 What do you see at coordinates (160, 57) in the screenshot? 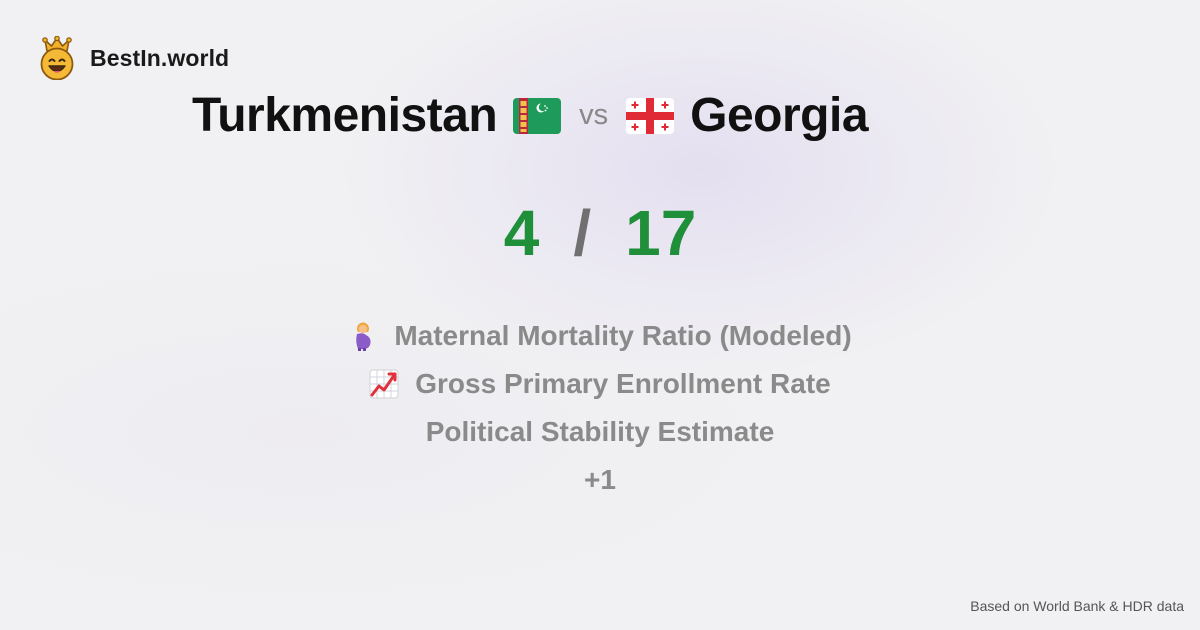
I see `brand-name: BestIn.world` at bounding box center [160, 57].